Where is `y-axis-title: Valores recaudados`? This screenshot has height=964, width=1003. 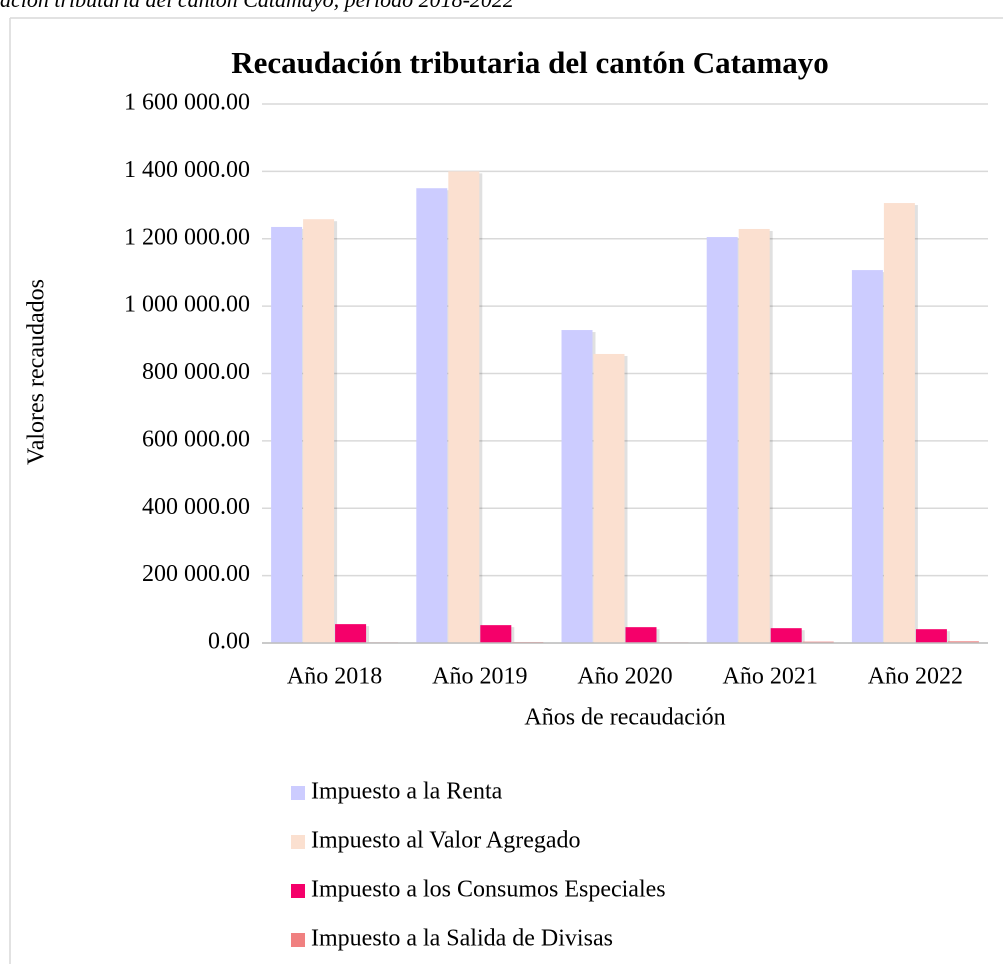 y-axis-title: Valores recaudados is located at coordinates (37, 372).